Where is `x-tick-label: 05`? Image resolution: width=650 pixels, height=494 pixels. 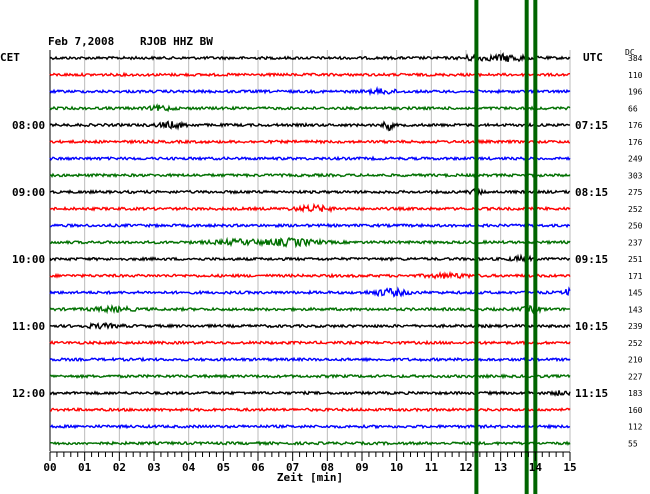
x-tick-label: 05 is located at coordinates (223, 467).